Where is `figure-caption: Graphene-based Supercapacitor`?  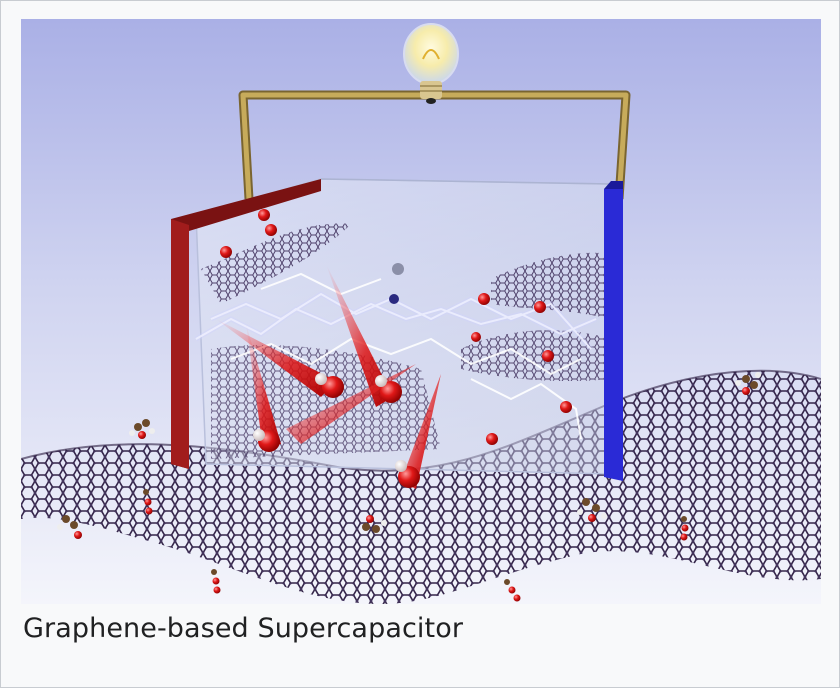 figure-caption: Graphene-based Supercapacitor is located at coordinates (243, 628).